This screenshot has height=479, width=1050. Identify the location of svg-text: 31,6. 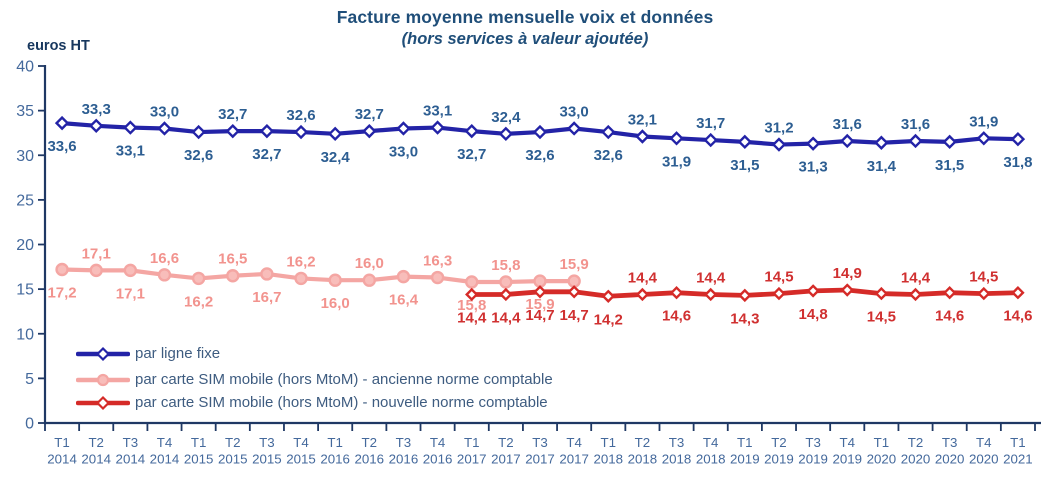
(915, 124).